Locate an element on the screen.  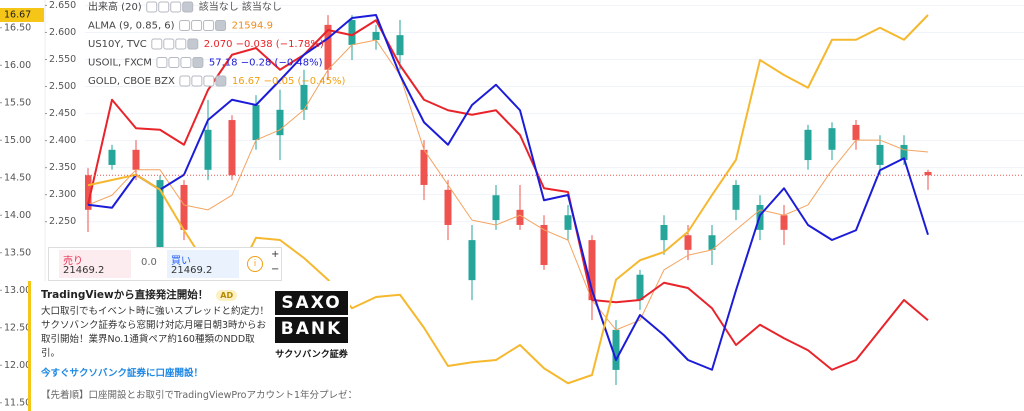
legend-status: 2.070 −0.038 (−1.78%) is located at coordinates (264, 44).